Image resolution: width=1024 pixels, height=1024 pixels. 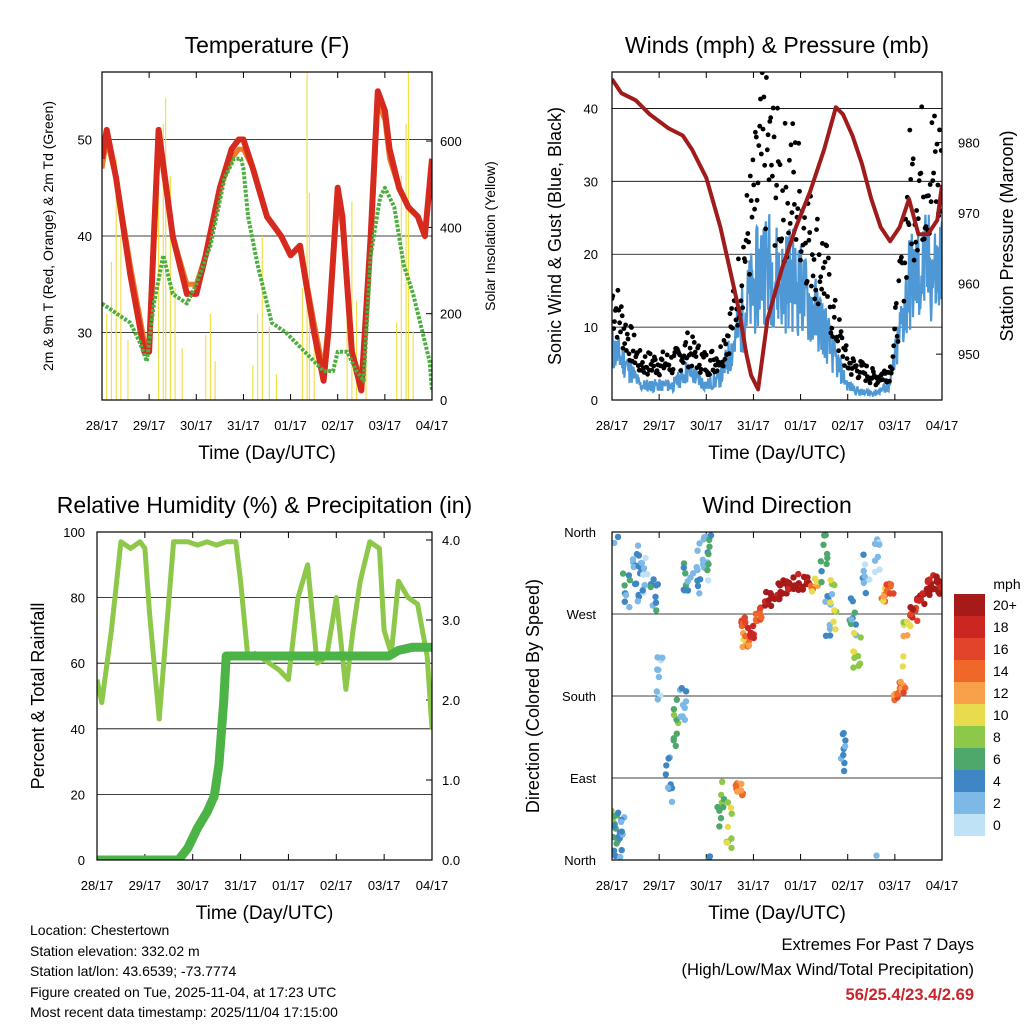 What do you see at coordinates (1001, 671) in the screenshot?
I see `chart-3-legend-label: 14` at bounding box center [1001, 671].